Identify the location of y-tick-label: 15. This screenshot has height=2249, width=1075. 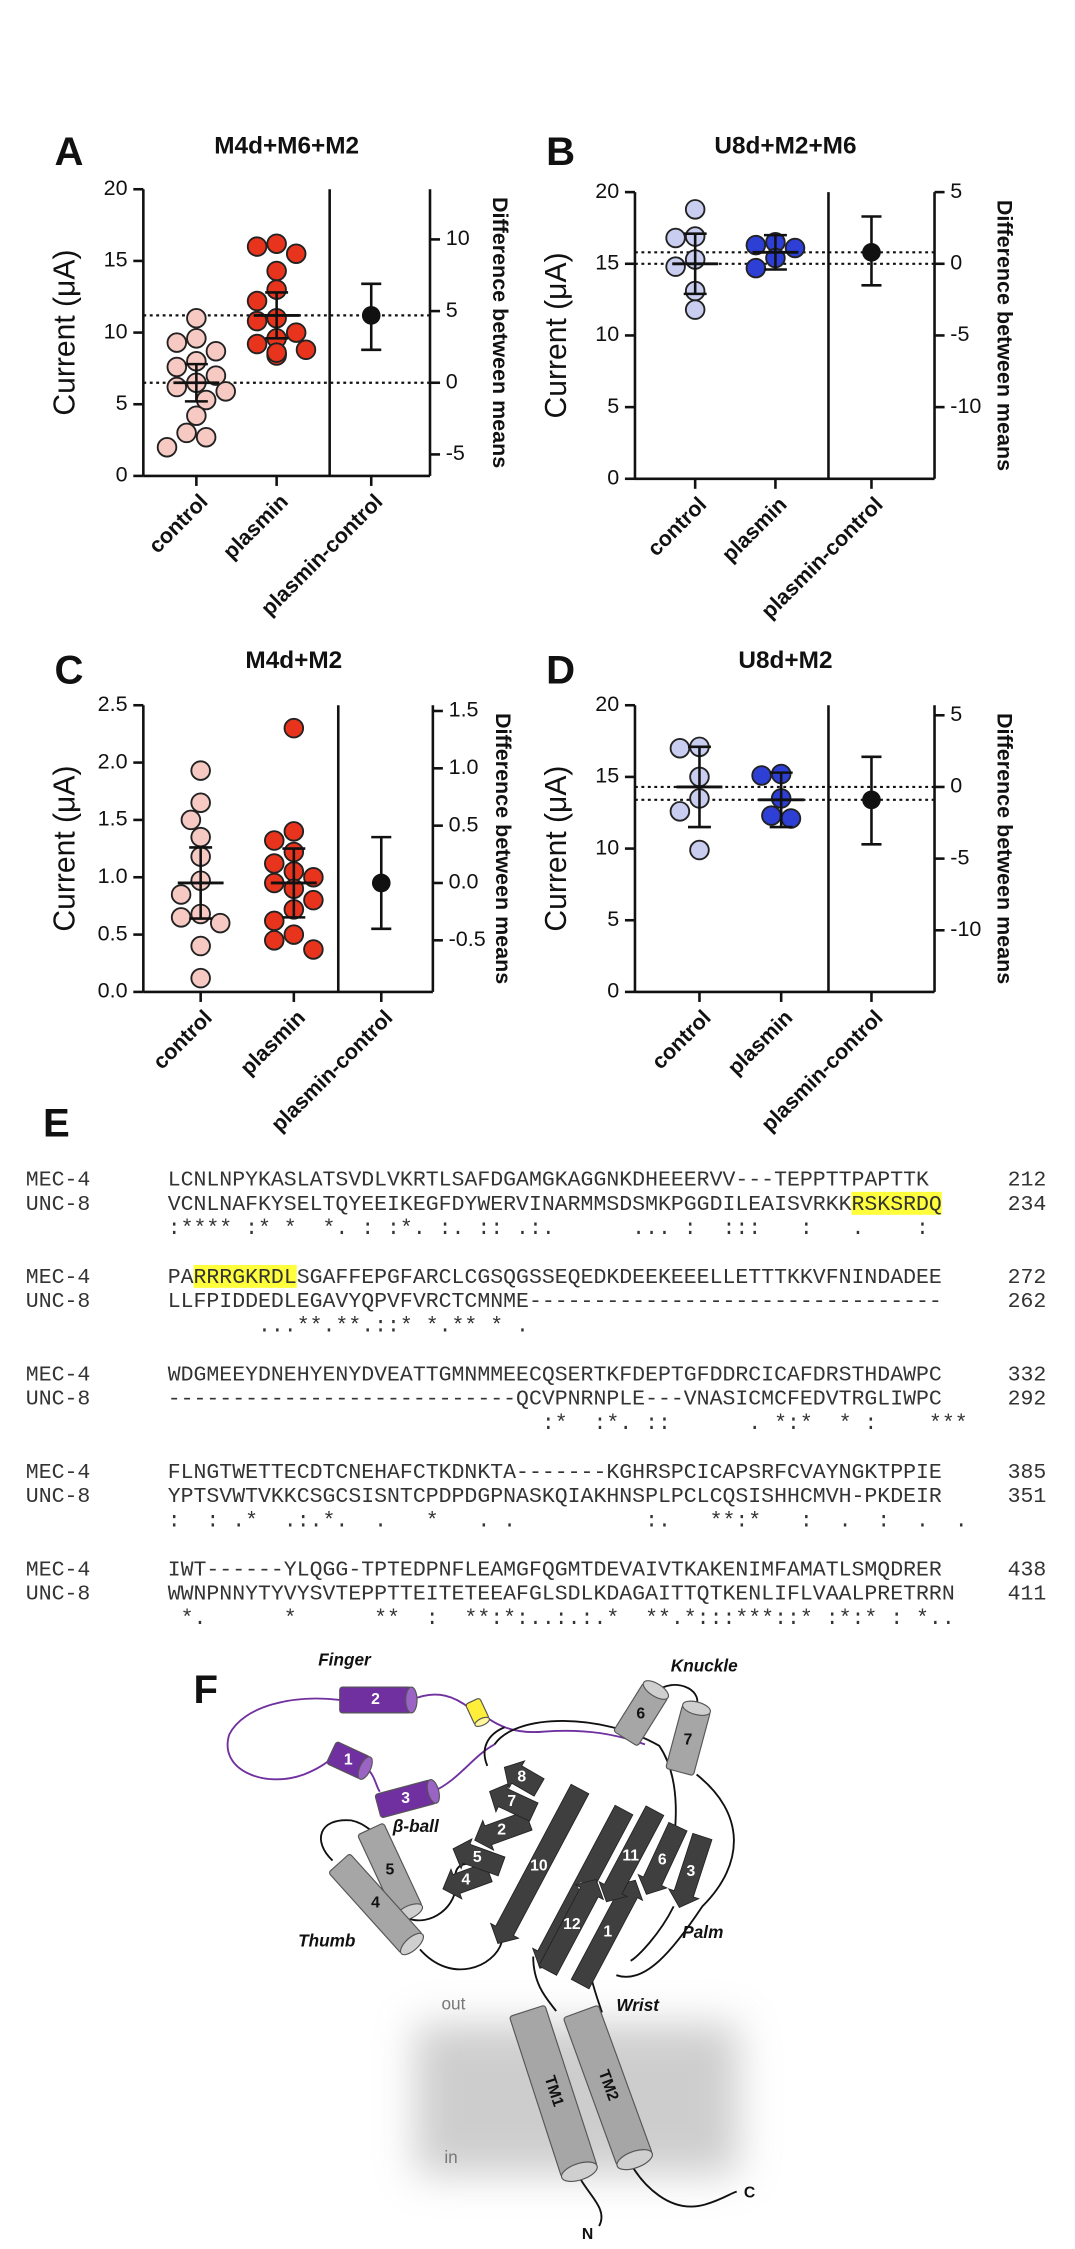
(607, 262).